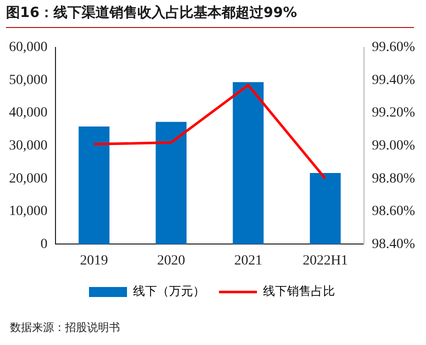 Image resolution: width=426 pixels, height=345 pixels. I want to click on y-tick-label: 20,000, so click(28, 178).